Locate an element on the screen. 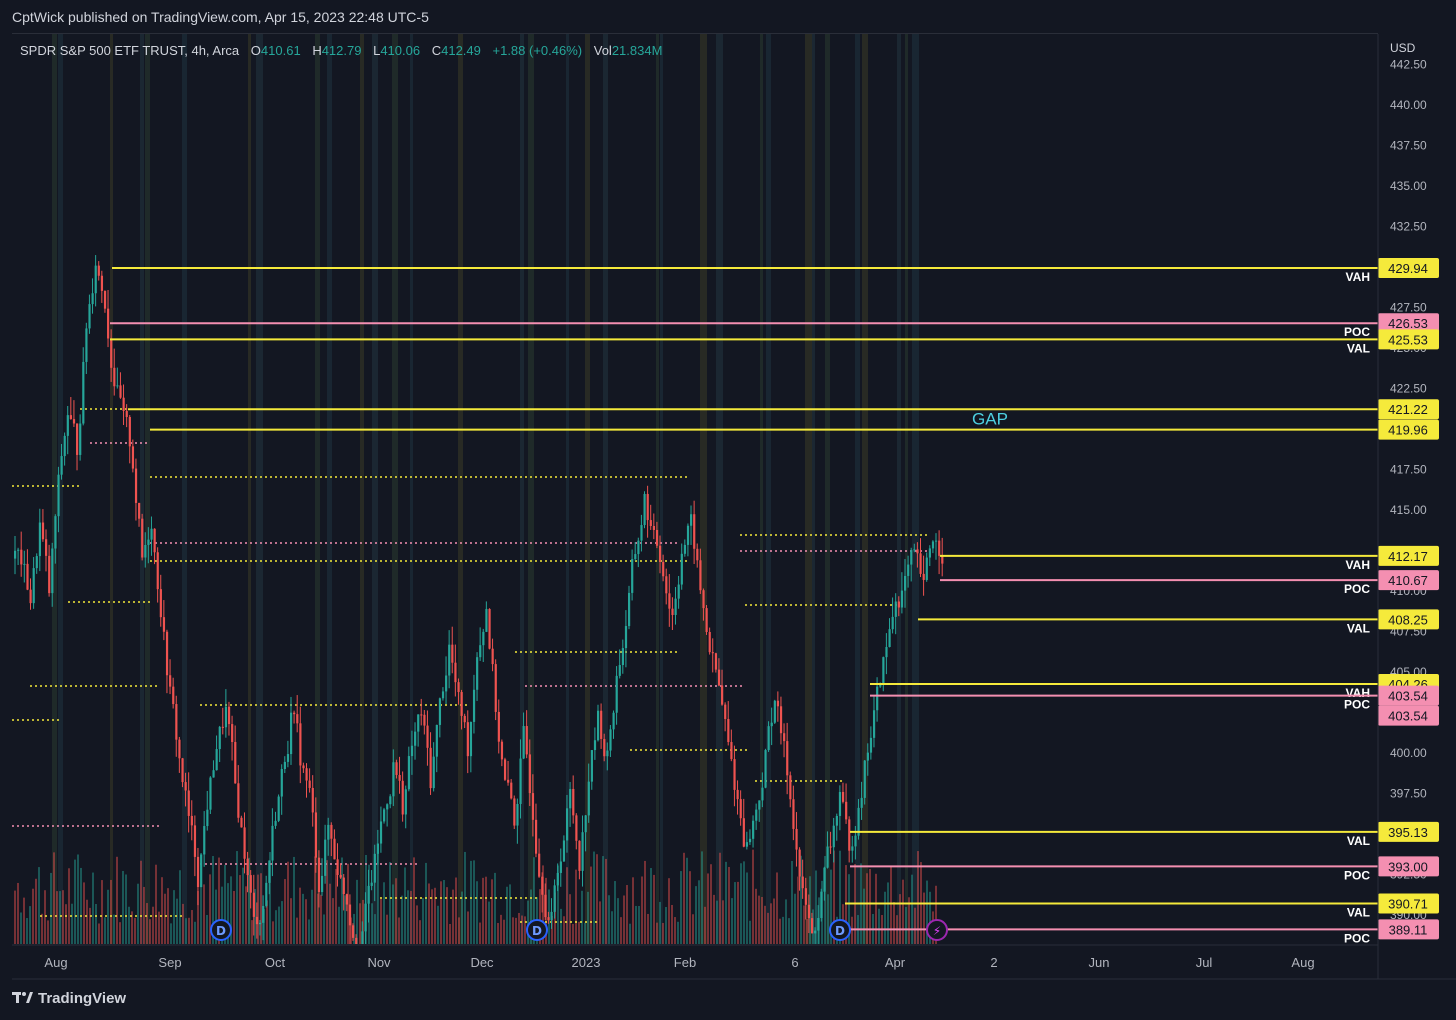 This screenshot has height=1020, width=1456. legend-close: 412.49 is located at coordinates (461, 50).